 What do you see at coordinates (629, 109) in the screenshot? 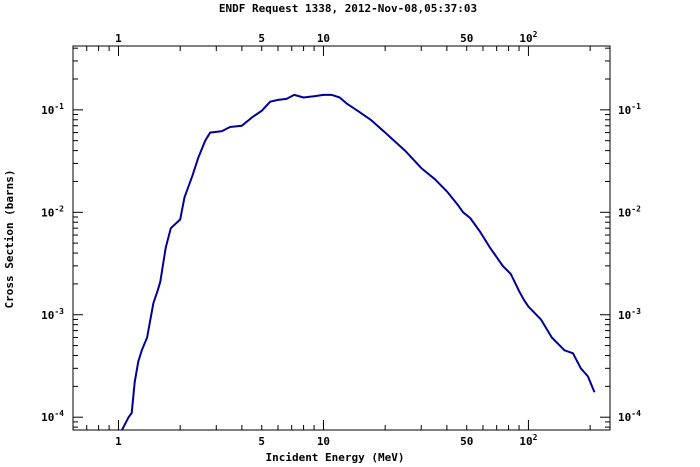
I see `y-tick-label-right: 10⁻¹` at bounding box center [629, 109].